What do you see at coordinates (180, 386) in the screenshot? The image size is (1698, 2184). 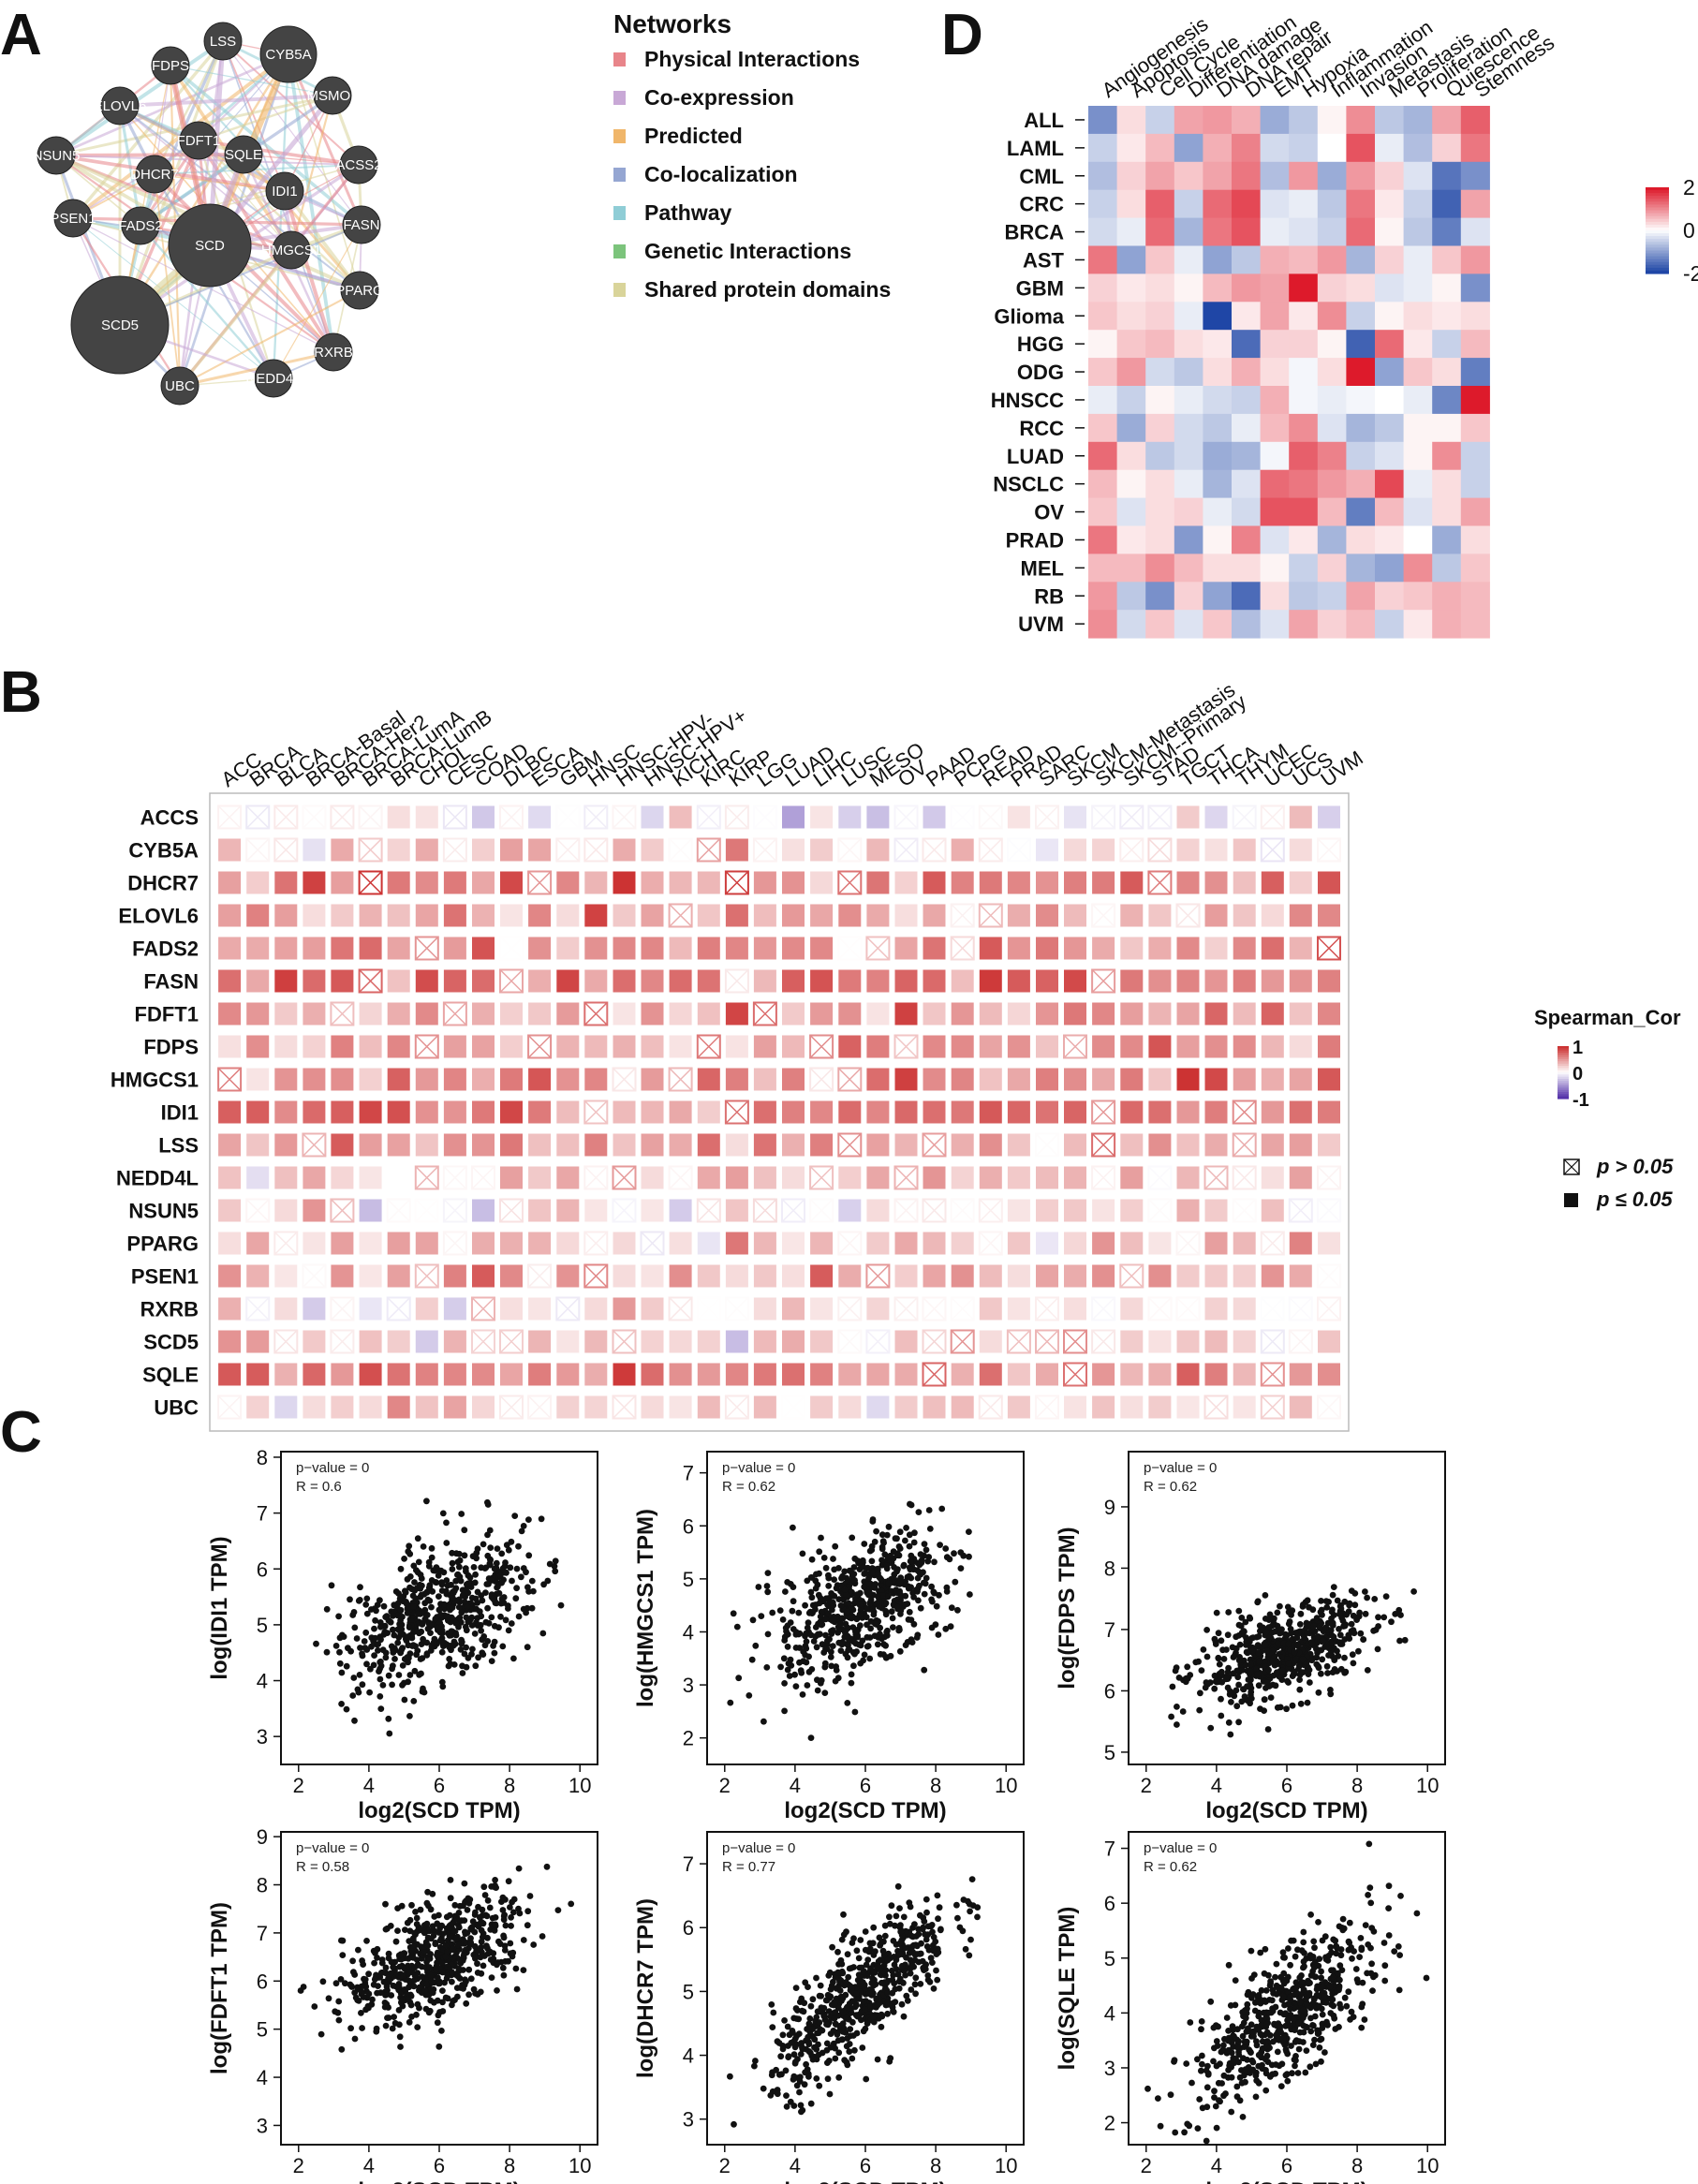 I see `network-node-label: UBC` at bounding box center [180, 386].